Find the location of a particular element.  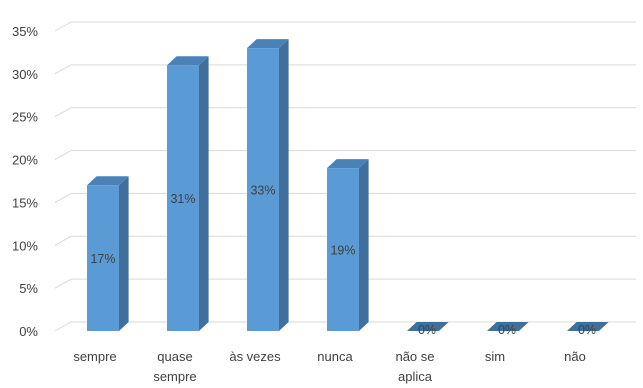

y-axis-ticks: 0% 5% 10% 15% 20% 25% 30% 35% is located at coordinates (25, 181).